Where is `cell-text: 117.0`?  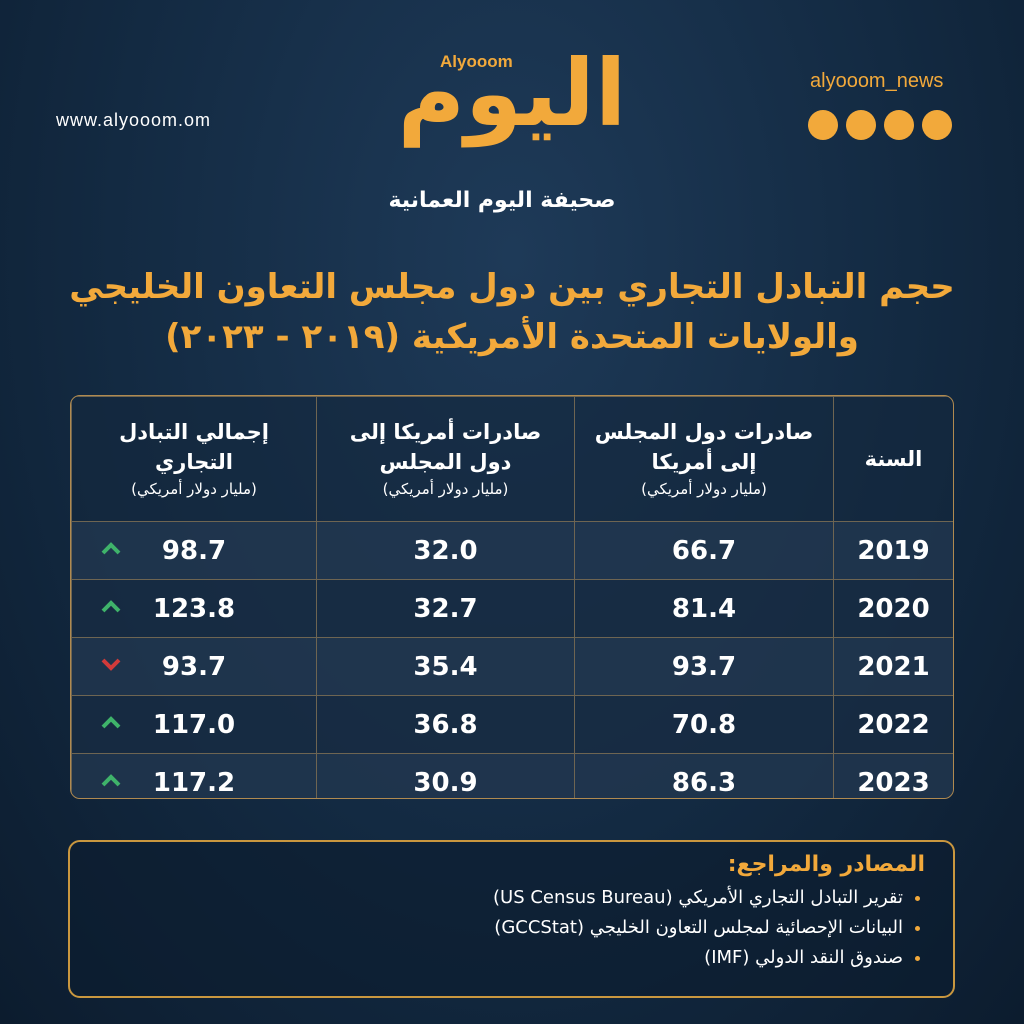
cell-text: 117.0 is located at coordinates (194, 724).